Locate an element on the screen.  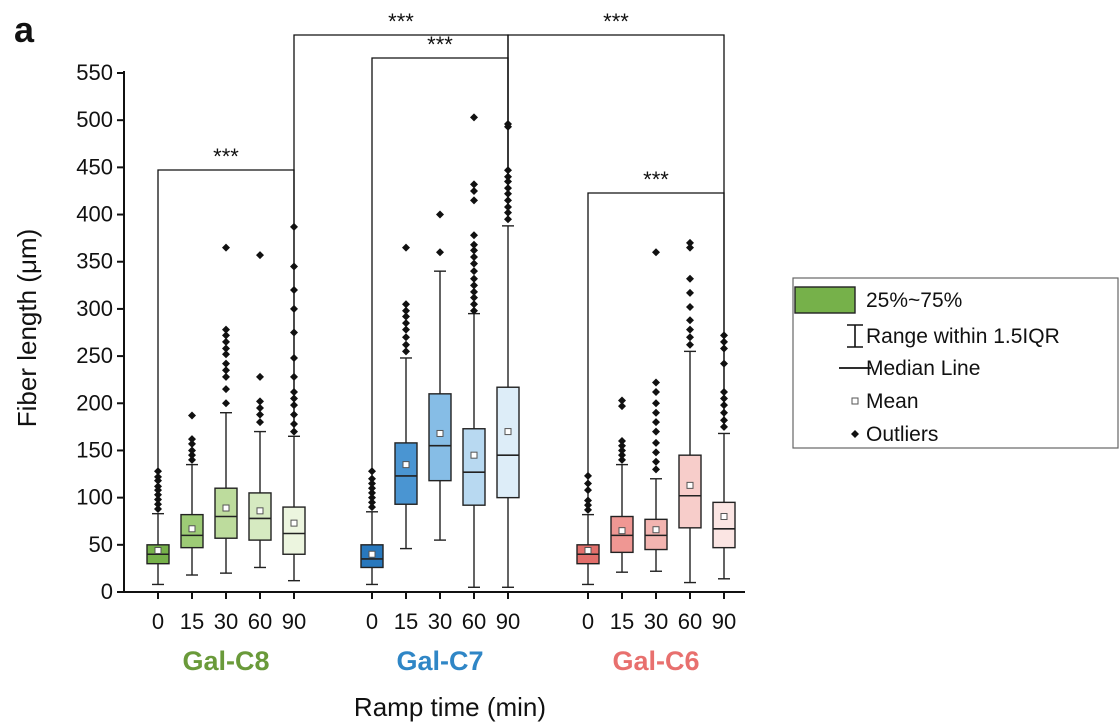
legend-outlier-swatch is located at coordinates (855, 434).